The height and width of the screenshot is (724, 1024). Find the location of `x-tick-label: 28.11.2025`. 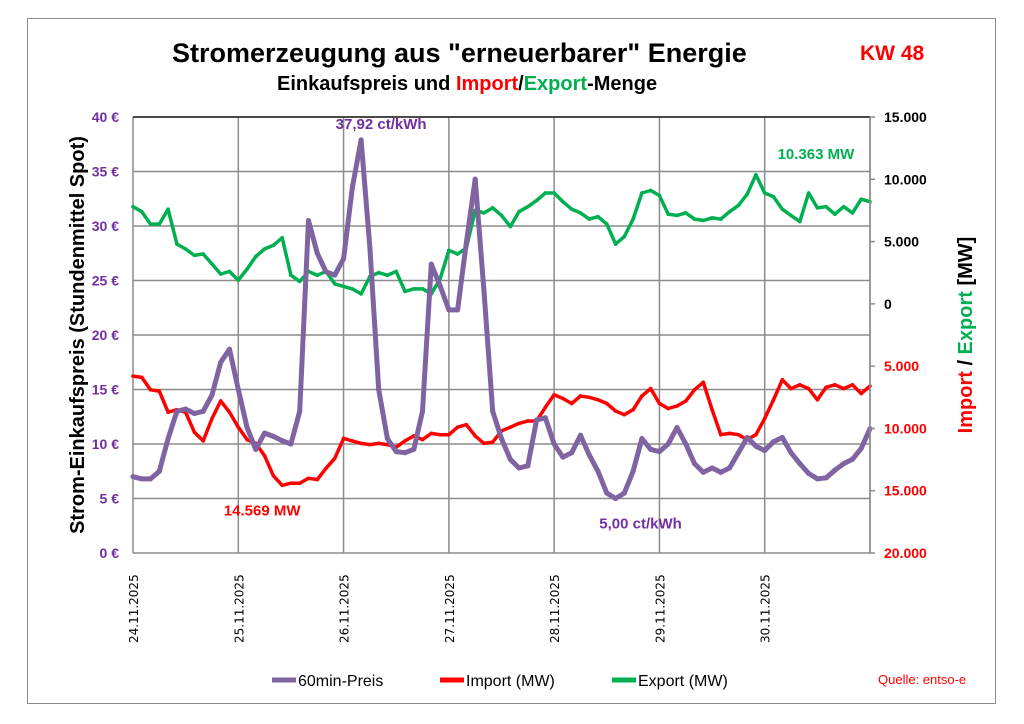

x-tick-label: 28.11.2025 is located at coordinates (555, 608).